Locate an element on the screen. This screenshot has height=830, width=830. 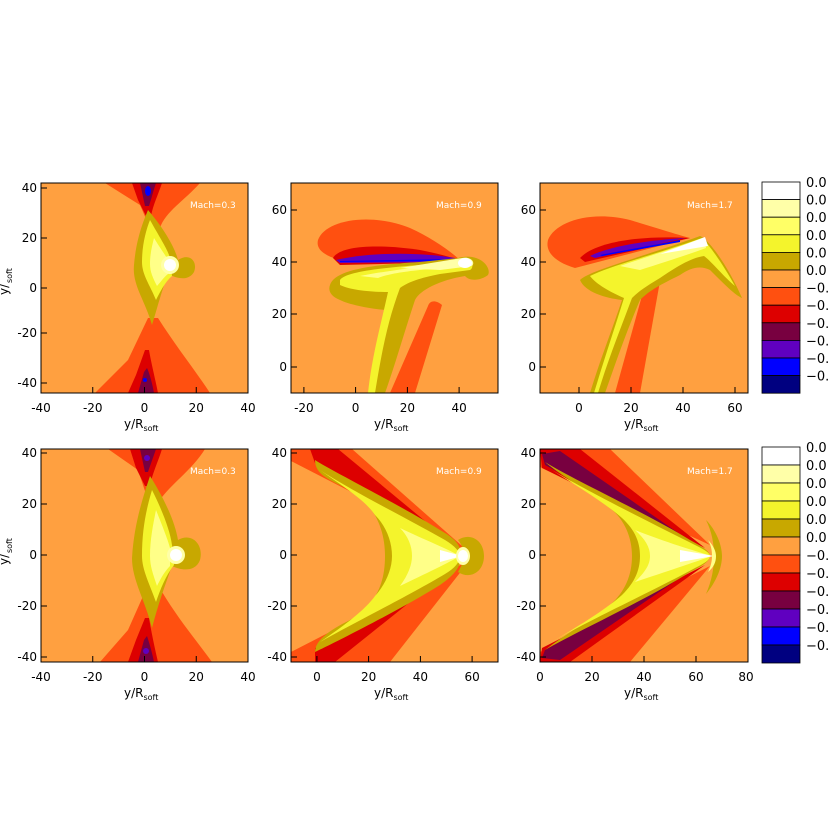
panel-4-xtick-labels: -40 -20 0 20 40 is located at coordinates (143, 677).